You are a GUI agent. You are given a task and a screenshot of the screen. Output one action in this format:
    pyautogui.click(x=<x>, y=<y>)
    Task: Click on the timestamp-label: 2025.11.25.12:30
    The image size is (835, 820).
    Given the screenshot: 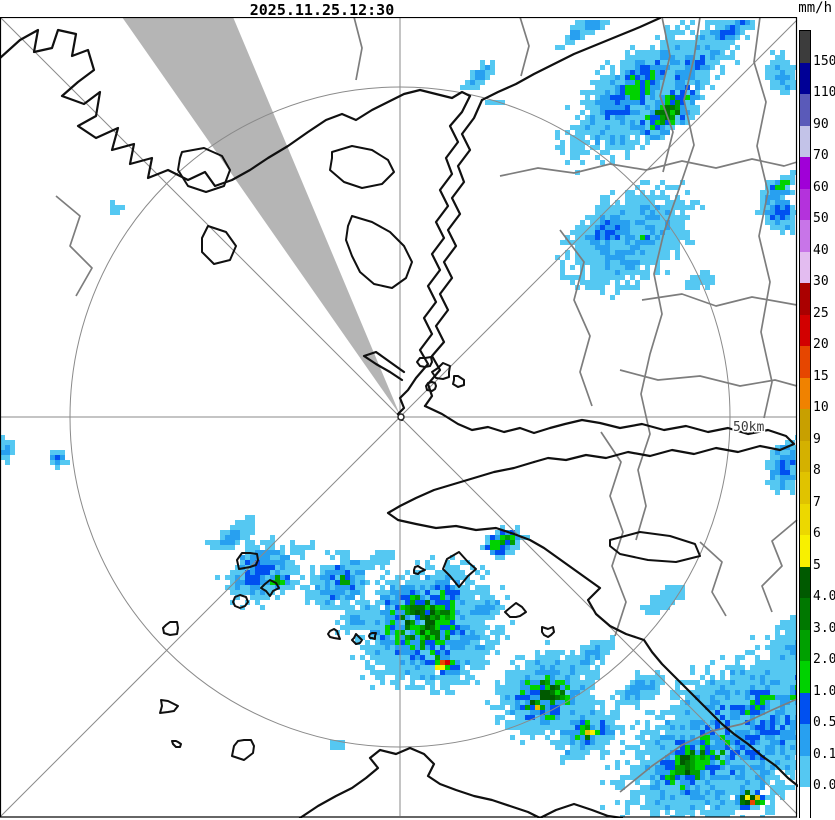 What is the action you would take?
    pyautogui.click(x=322, y=10)
    